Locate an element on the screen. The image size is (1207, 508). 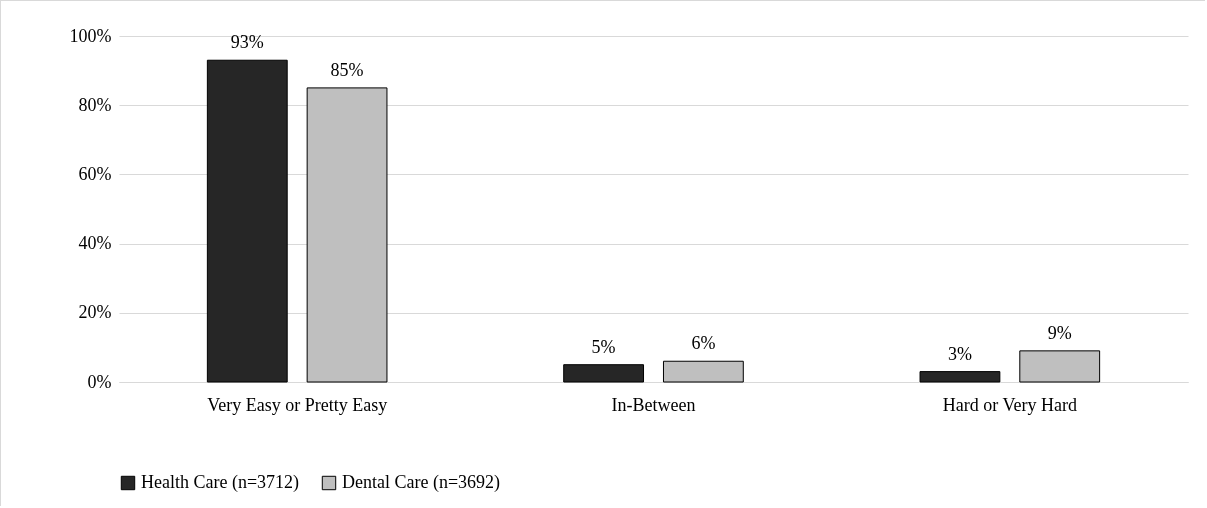
x-tick-label: In-Between is located at coordinates (653, 404).